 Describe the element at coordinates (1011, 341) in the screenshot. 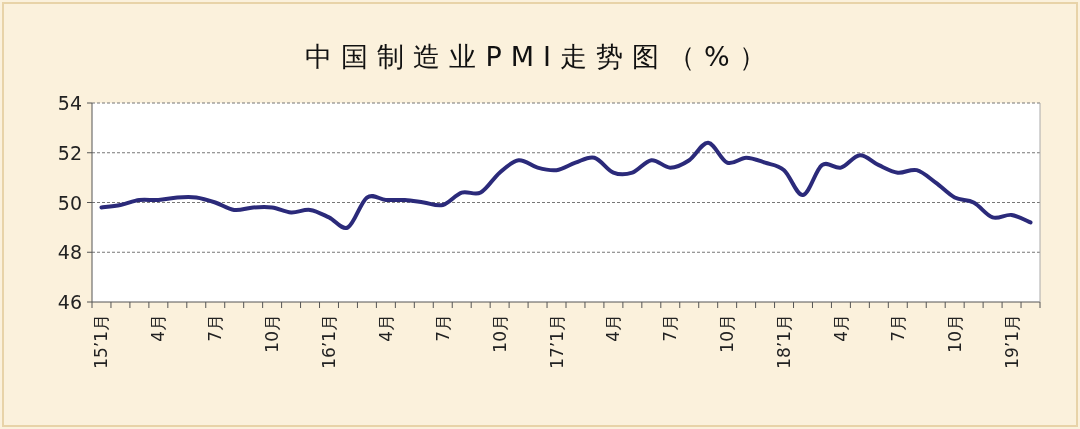

I see `x-tick-label: 19’1月` at that location.